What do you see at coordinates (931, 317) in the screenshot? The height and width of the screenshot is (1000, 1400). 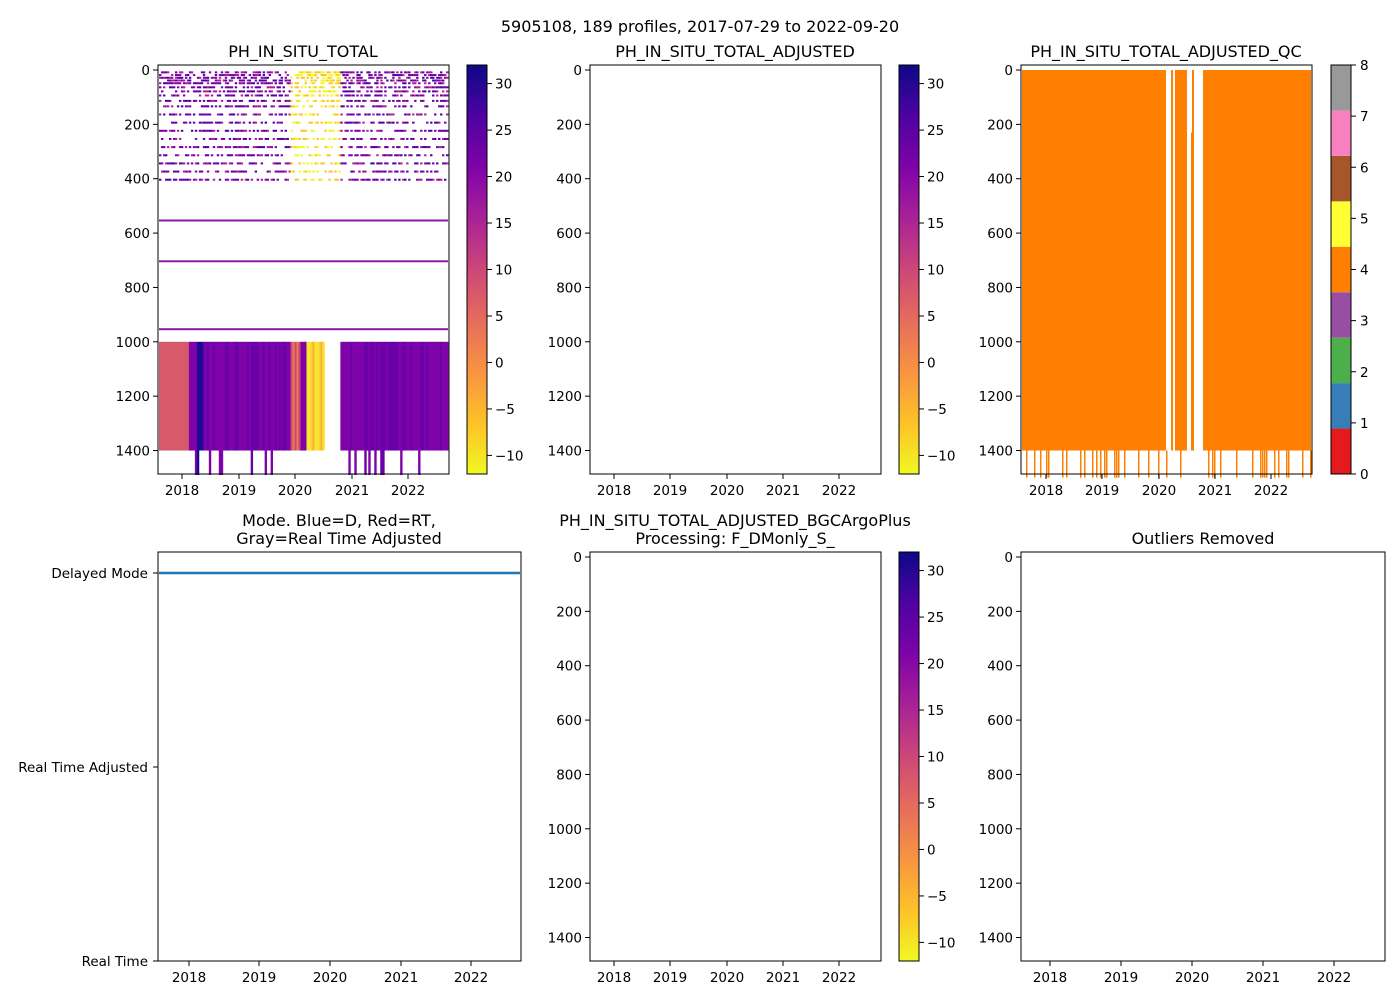 I see `adjusted-cbtick-label: 5` at bounding box center [931, 317].